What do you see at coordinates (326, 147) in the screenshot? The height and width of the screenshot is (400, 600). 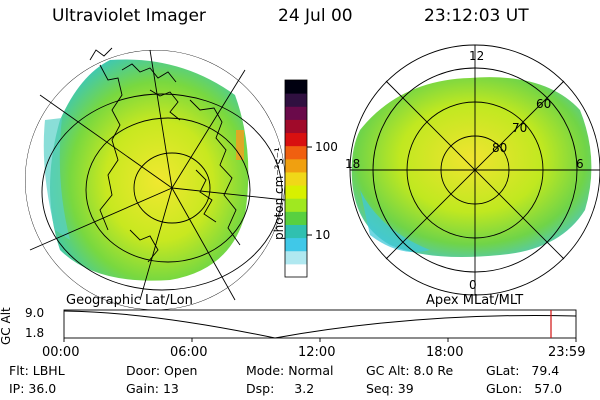 I see `colorbar-tick-100: 100` at bounding box center [326, 147].